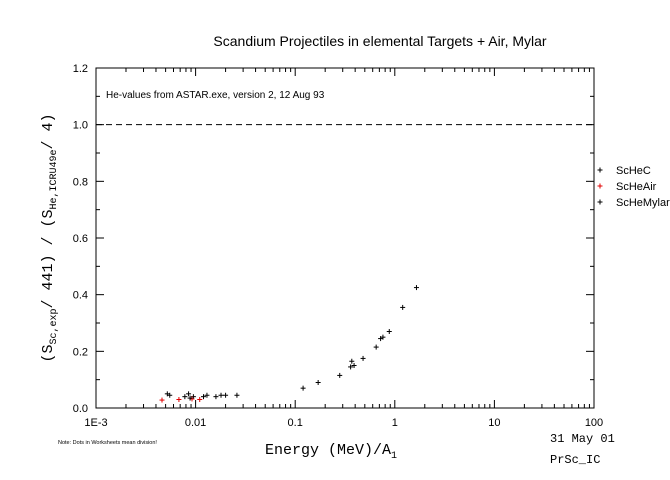  What do you see at coordinates (643, 203) in the screenshot?
I see `legend-label: ScHeMylar` at bounding box center [643, 203].